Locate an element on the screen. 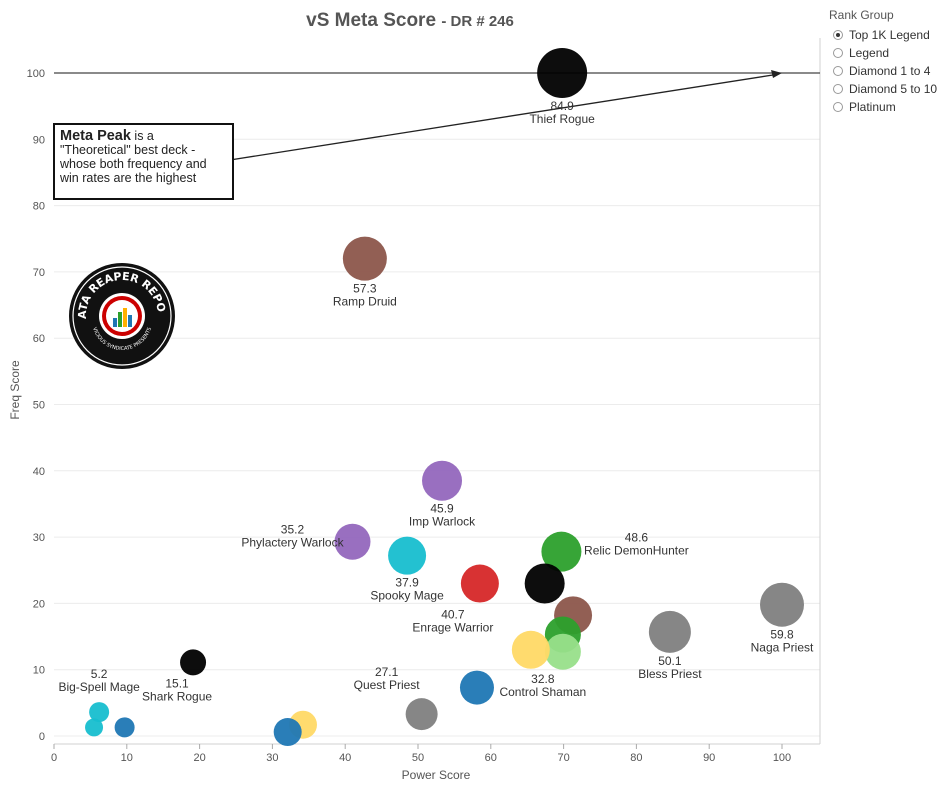  y-tick-label: 20 is located at coordinates (39, 604).